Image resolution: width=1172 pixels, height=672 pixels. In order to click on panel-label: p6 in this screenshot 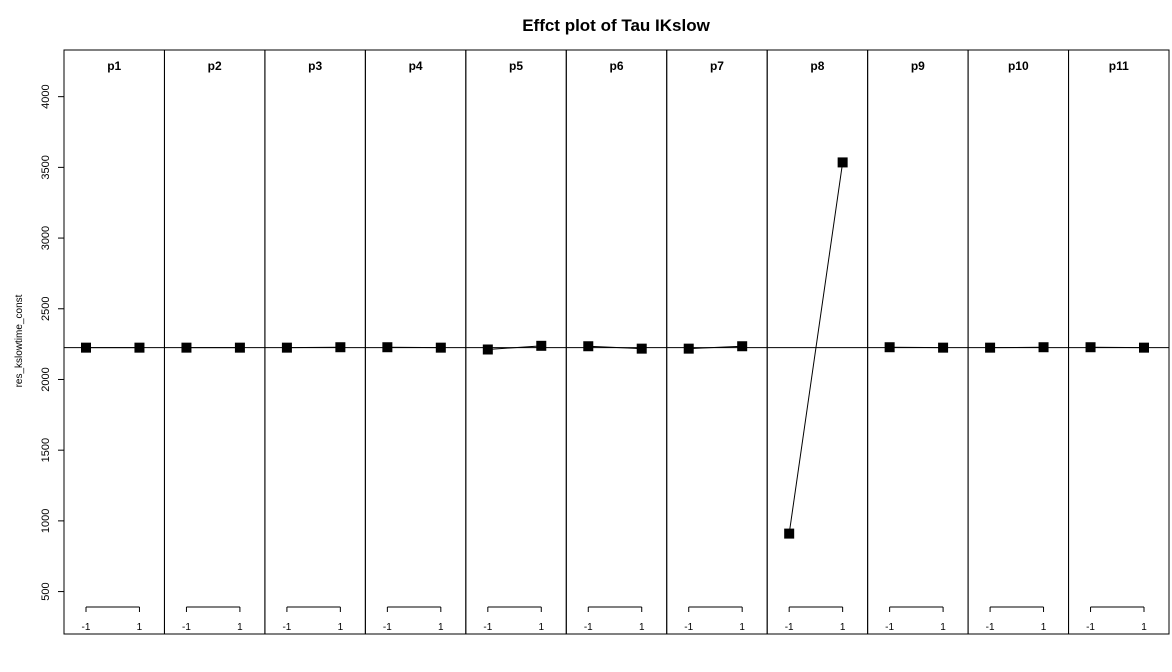, I will do `click(616, 66)`.